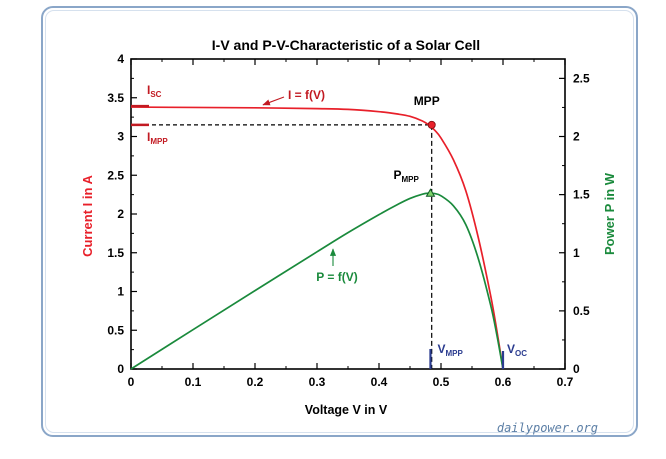  Describe the element at coordinates (115, 253) in the screenshot. I see `y-left-tick-label: 1.5` at that location.